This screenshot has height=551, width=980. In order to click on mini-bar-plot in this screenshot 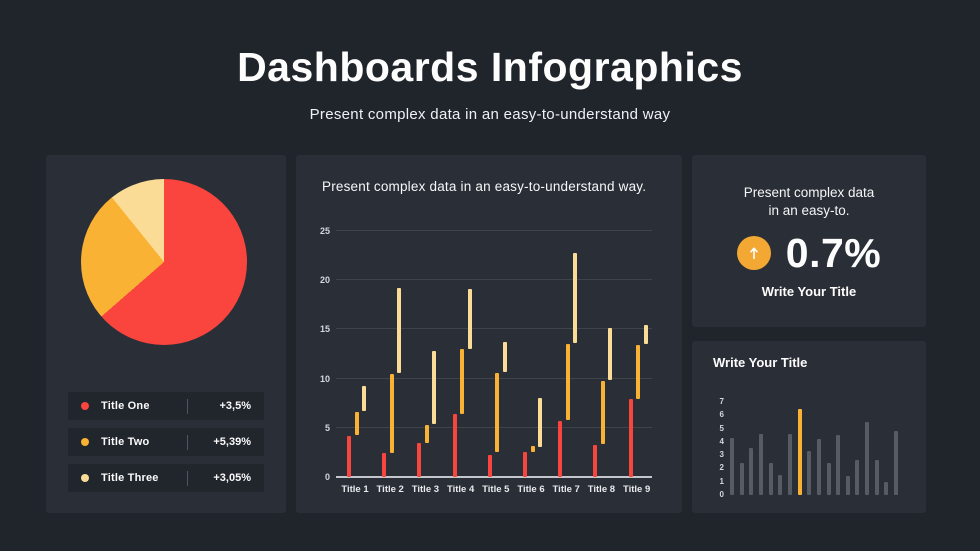, I will do `click(818, 445)`.